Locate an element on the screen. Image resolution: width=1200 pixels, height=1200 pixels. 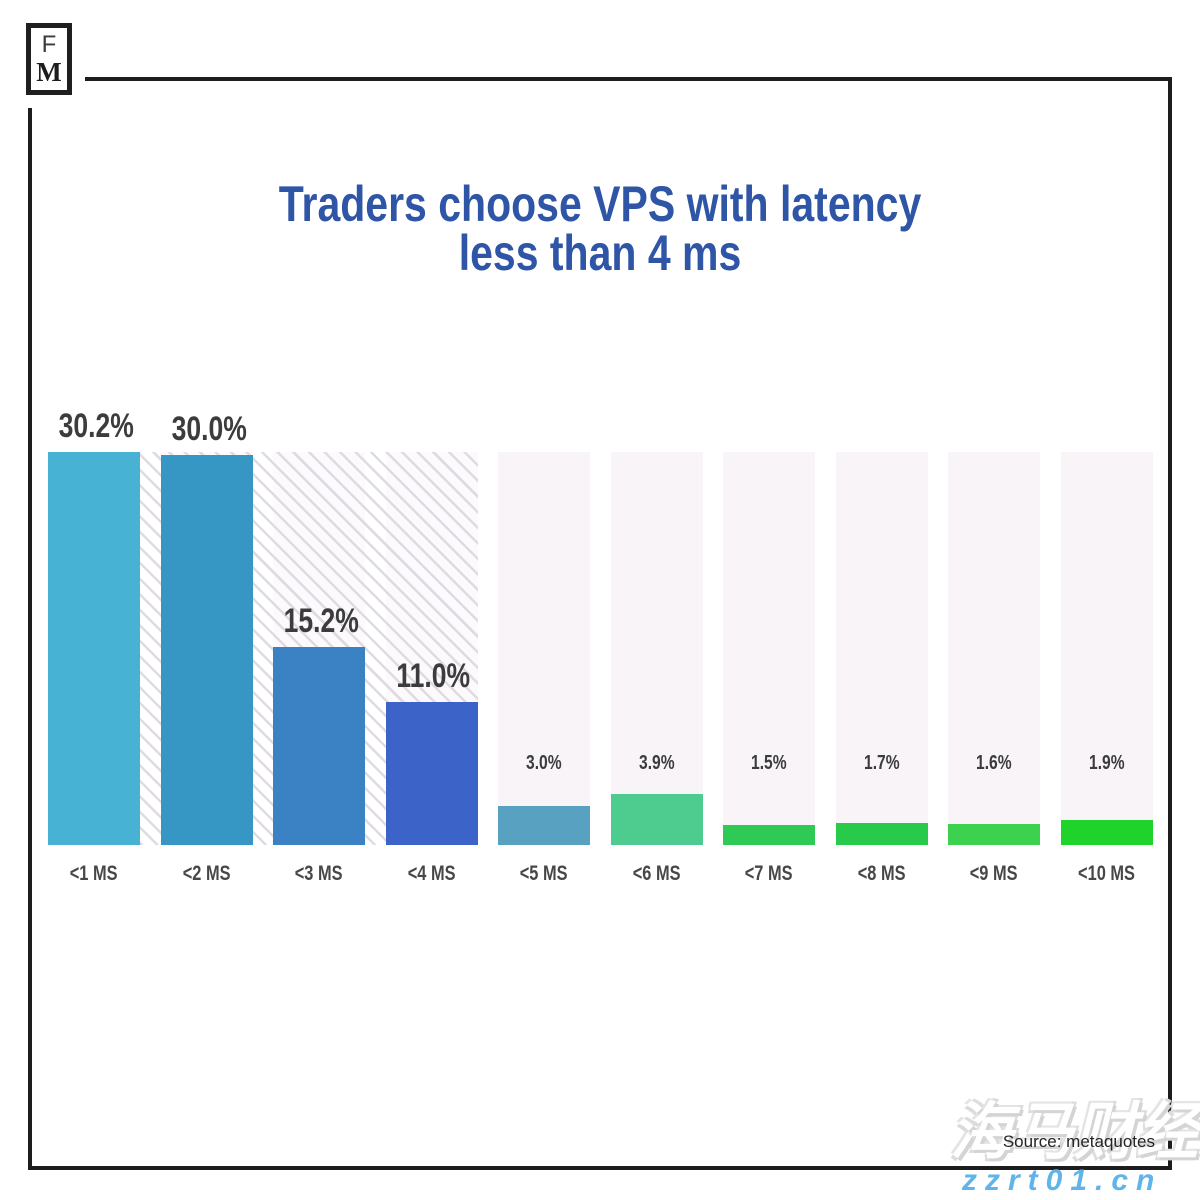
axis-label: <6 MS is located at coordinates (657, 874).